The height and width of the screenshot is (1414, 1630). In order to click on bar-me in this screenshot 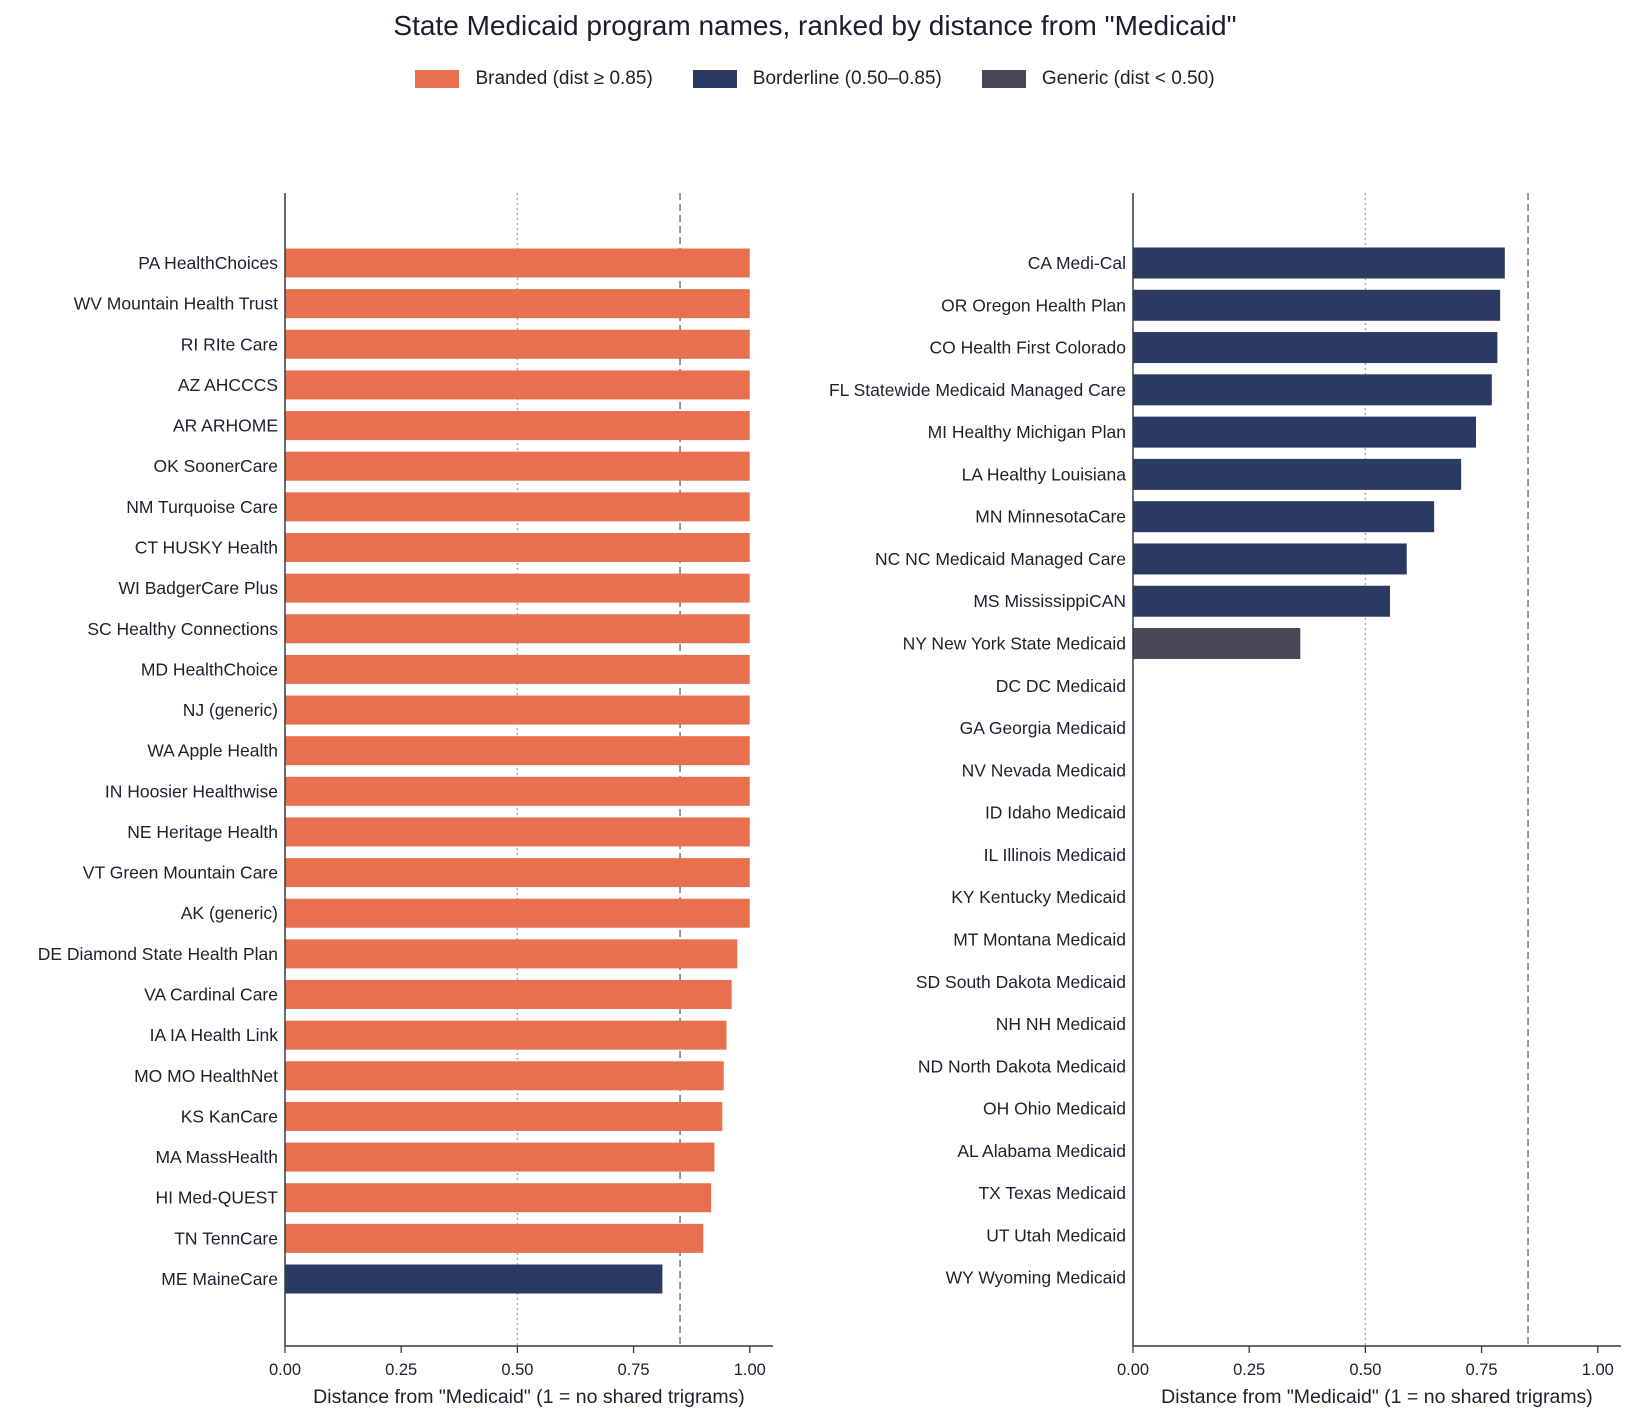, I will do `click(474, 1279)`.